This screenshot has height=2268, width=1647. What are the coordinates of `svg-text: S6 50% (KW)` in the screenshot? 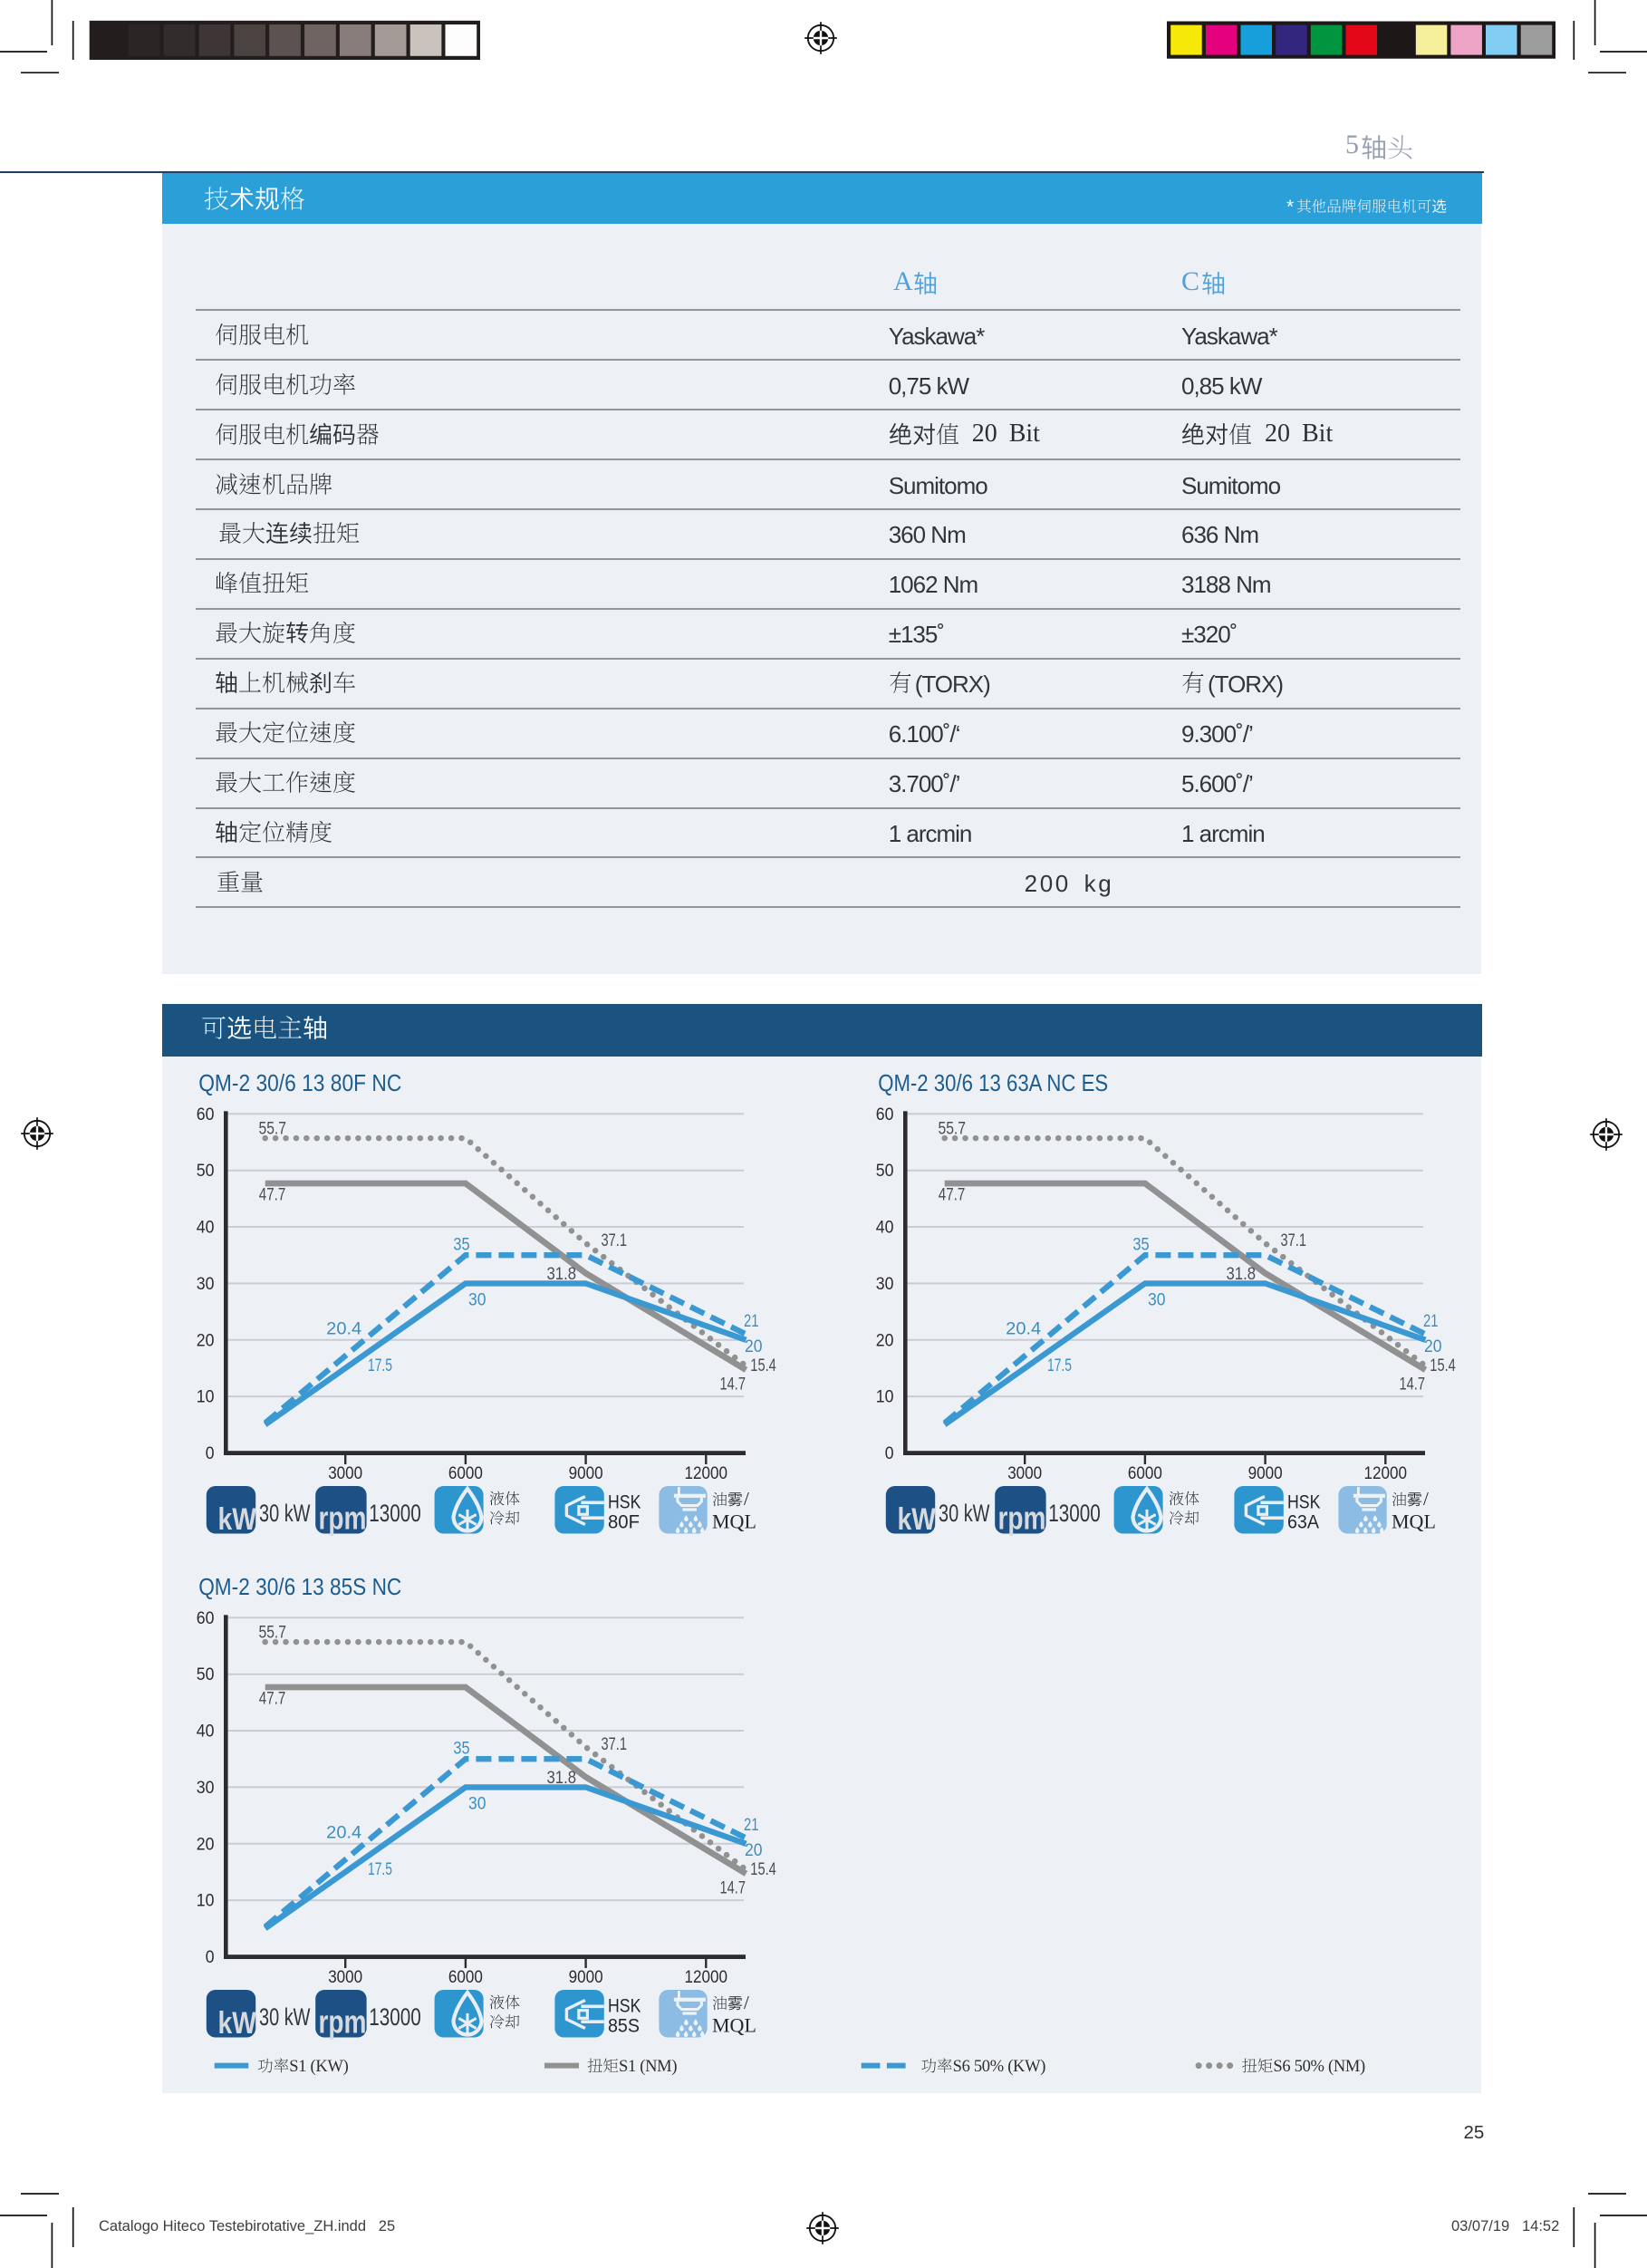 It's located at (999, 2067).